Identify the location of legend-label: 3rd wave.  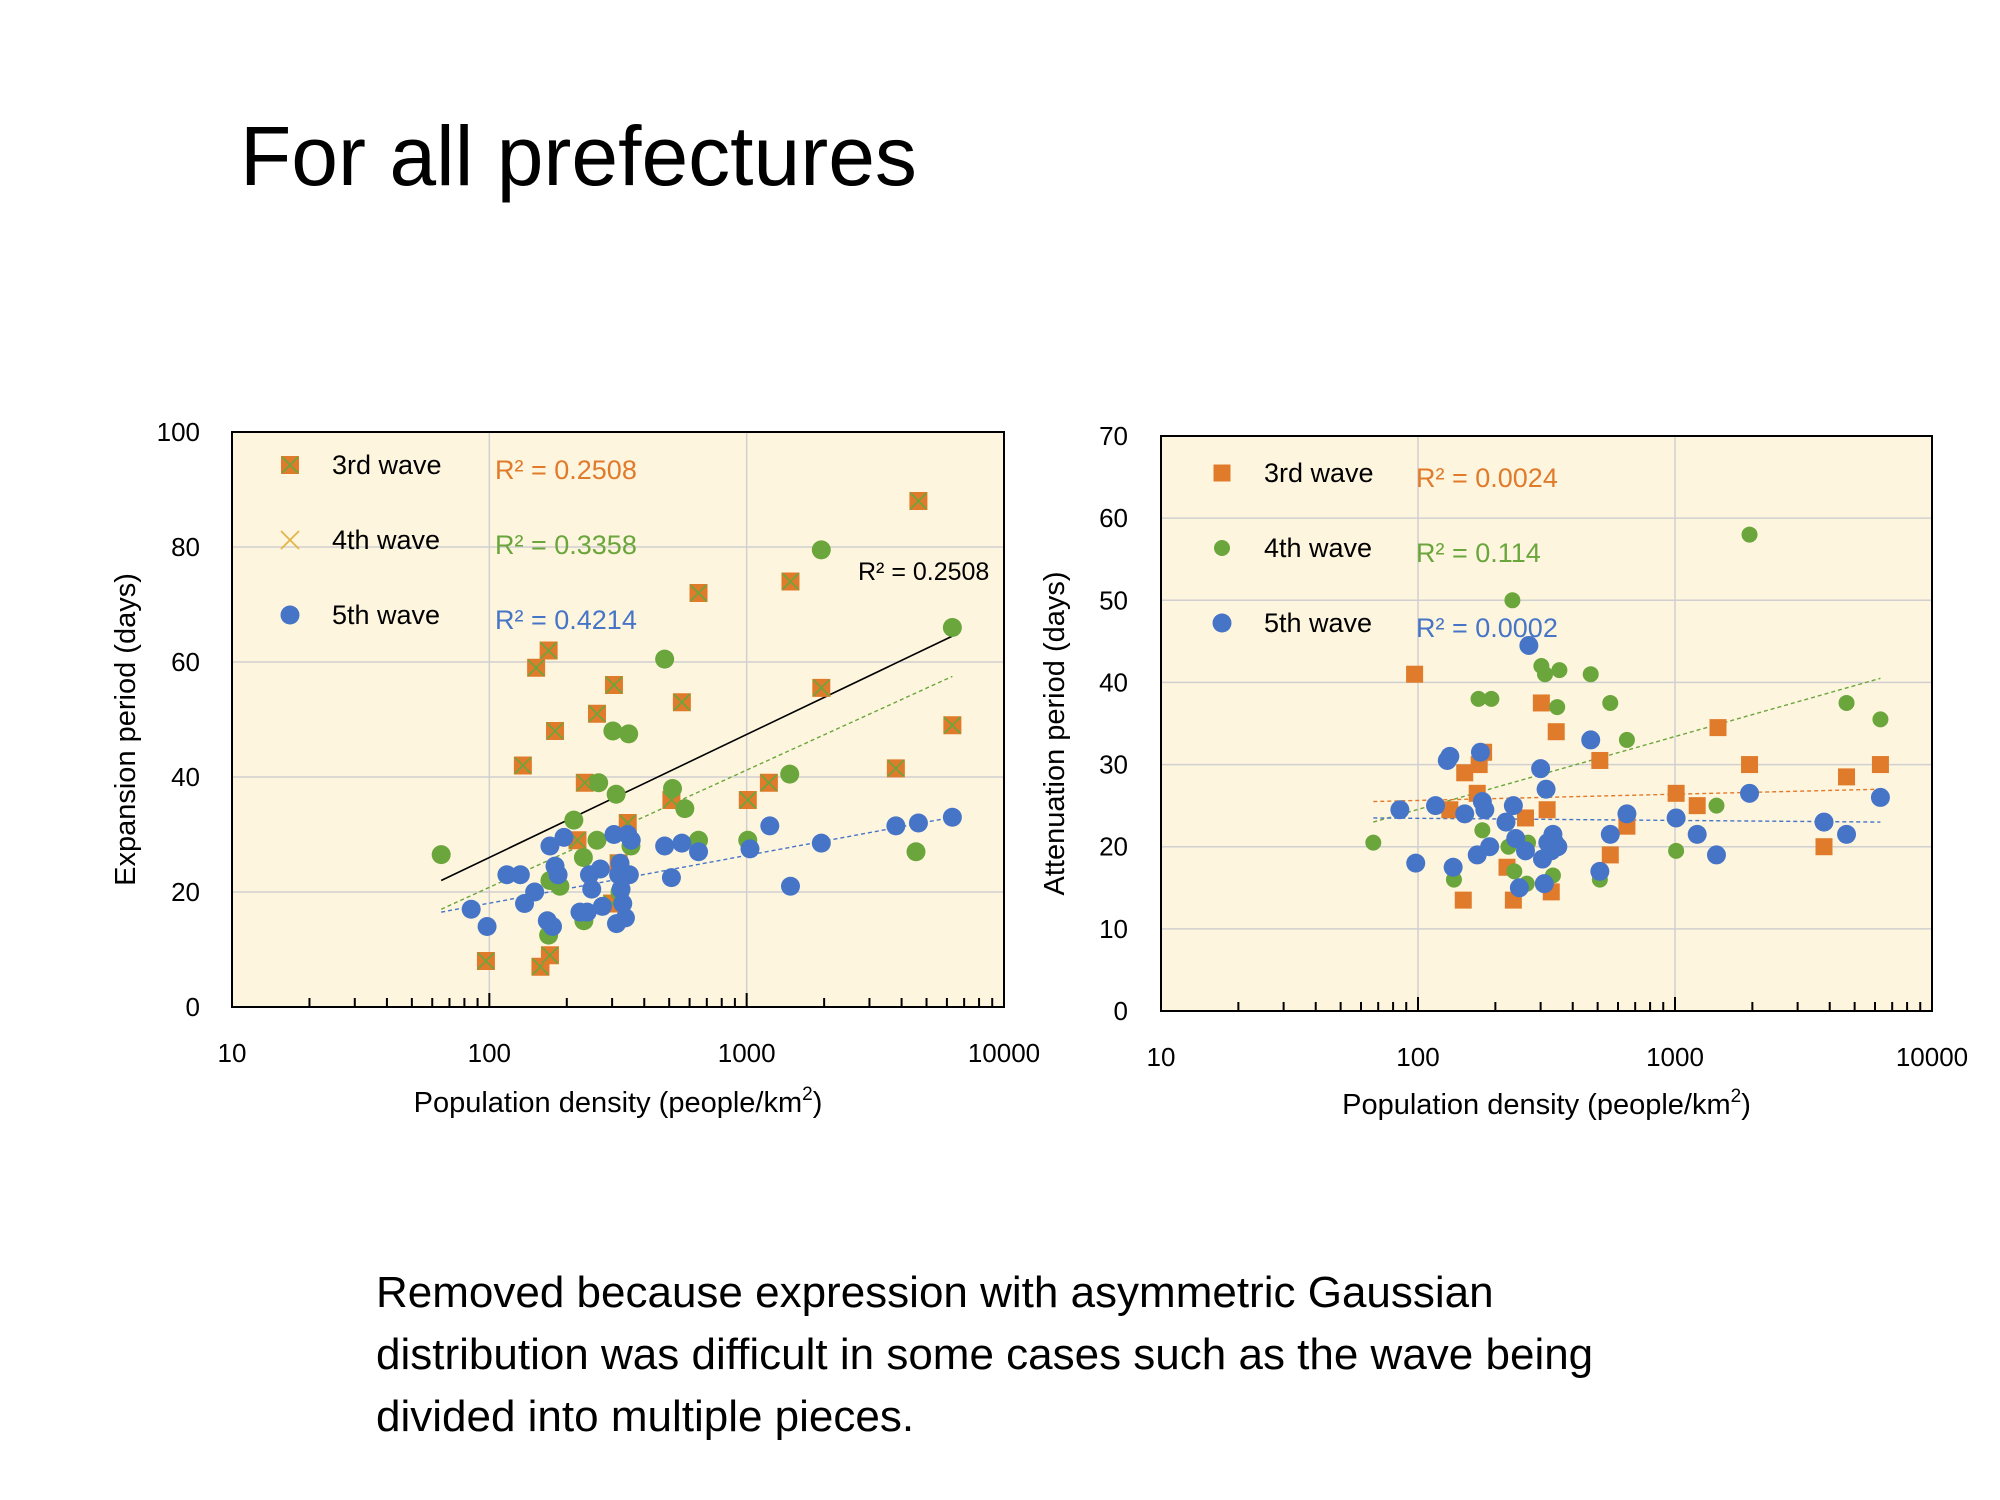
(387, 465).